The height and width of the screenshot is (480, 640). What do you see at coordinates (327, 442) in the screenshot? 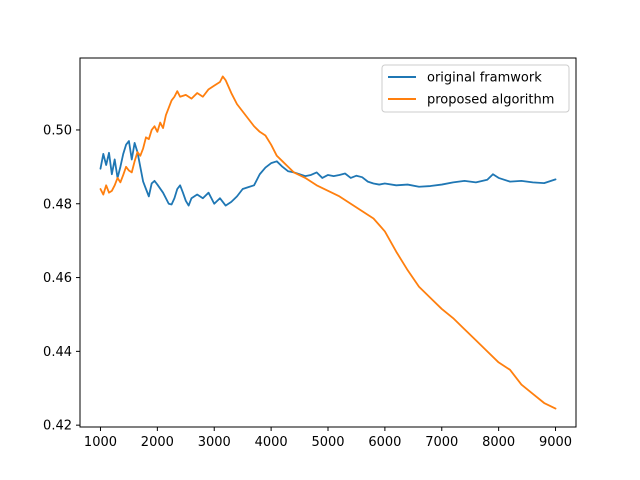
I see `x-tick-label-5000: 5000` at bounding box center [327, 442].